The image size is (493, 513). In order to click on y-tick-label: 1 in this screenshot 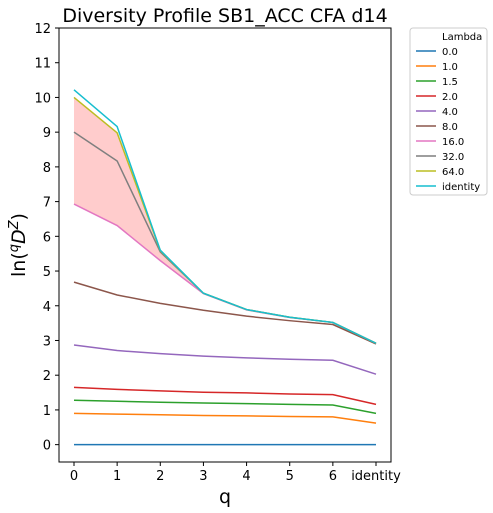, I will do `click(47, 411)`.